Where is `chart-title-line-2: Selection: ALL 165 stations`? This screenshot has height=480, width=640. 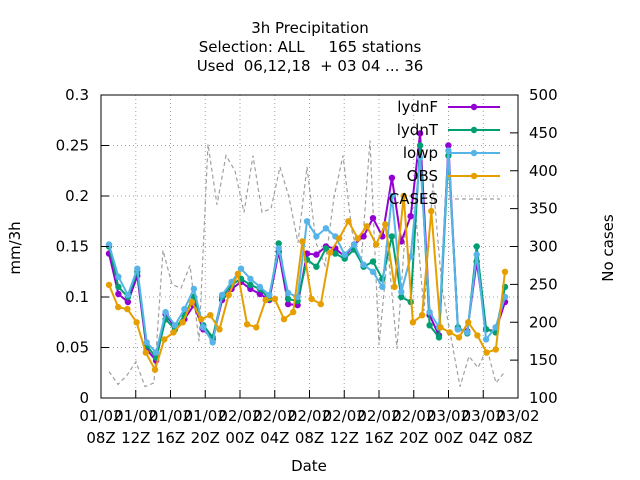 chart-title-line-2: Selection: ALL 165 stations is located at coordinates (310, 47).